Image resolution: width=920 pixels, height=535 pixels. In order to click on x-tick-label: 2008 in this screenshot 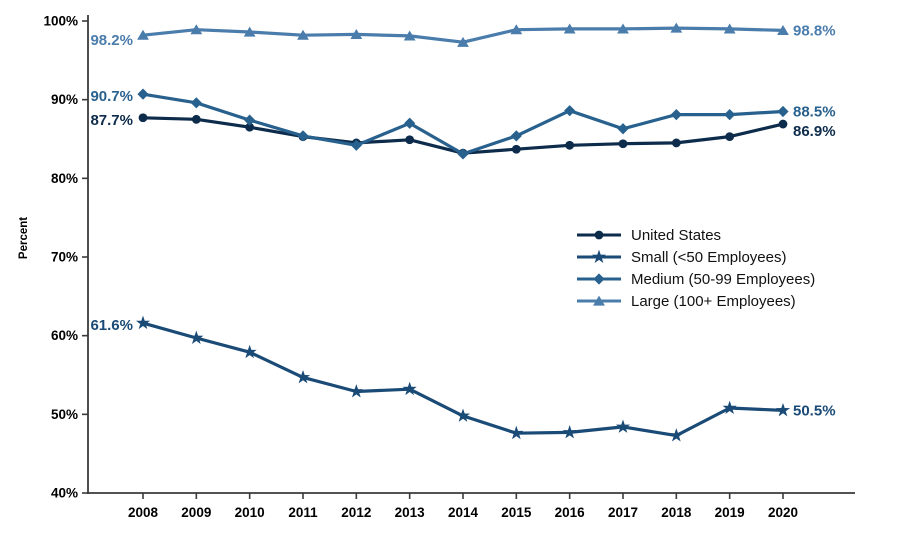, I will do `click(143, 512)`.